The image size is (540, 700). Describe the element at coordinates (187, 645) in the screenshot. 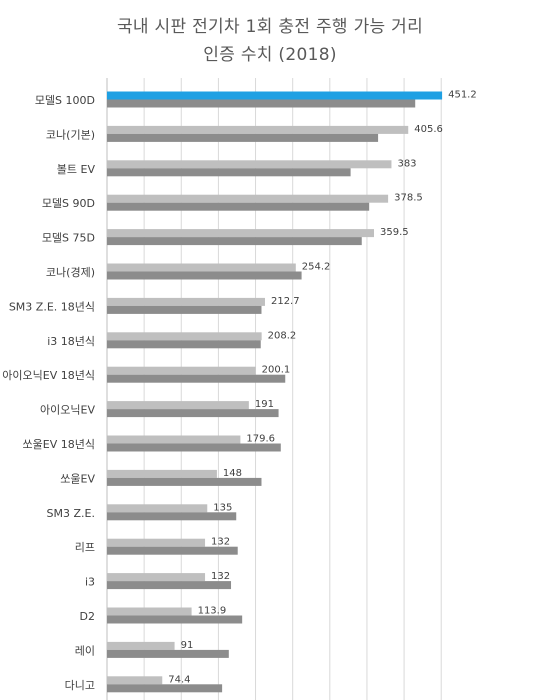

I see `data-label: 91` at that location.